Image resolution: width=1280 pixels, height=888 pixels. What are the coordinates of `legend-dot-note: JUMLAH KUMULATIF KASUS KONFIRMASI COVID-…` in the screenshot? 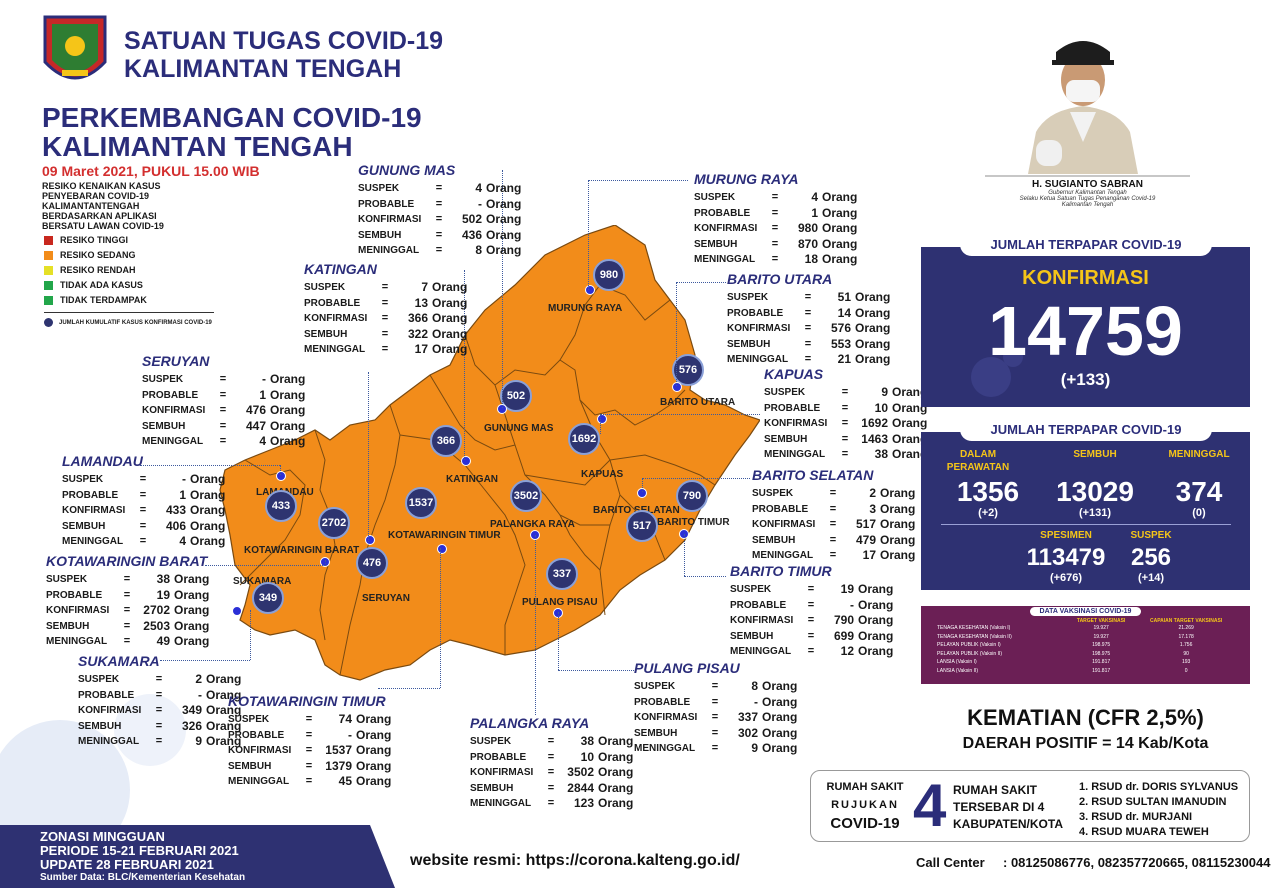 It's located at (128, 322).